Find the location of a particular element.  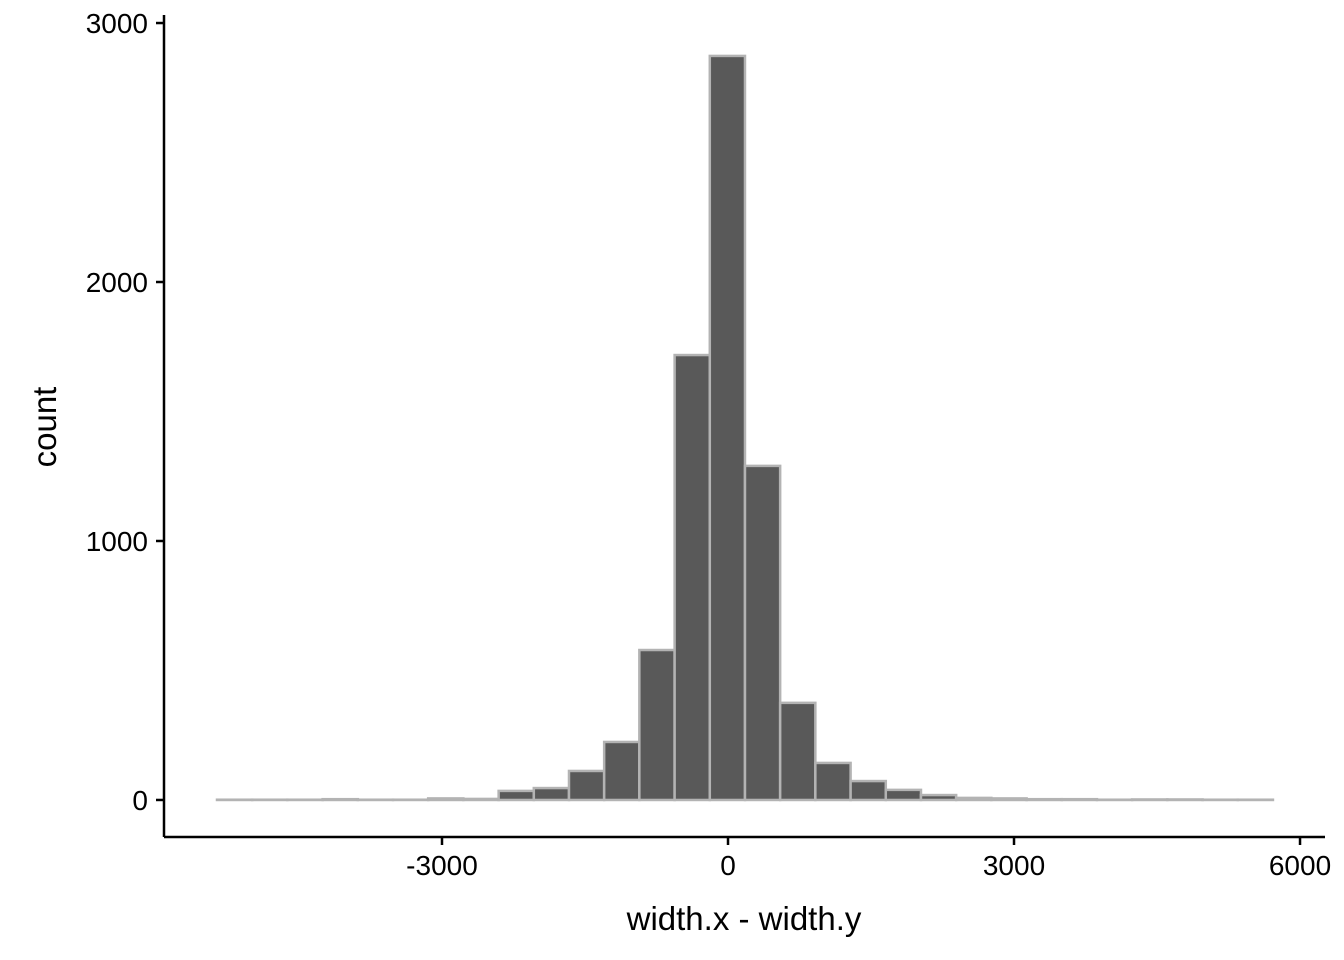

x-tick-label: -3000 is located at coordinates (442, 865).